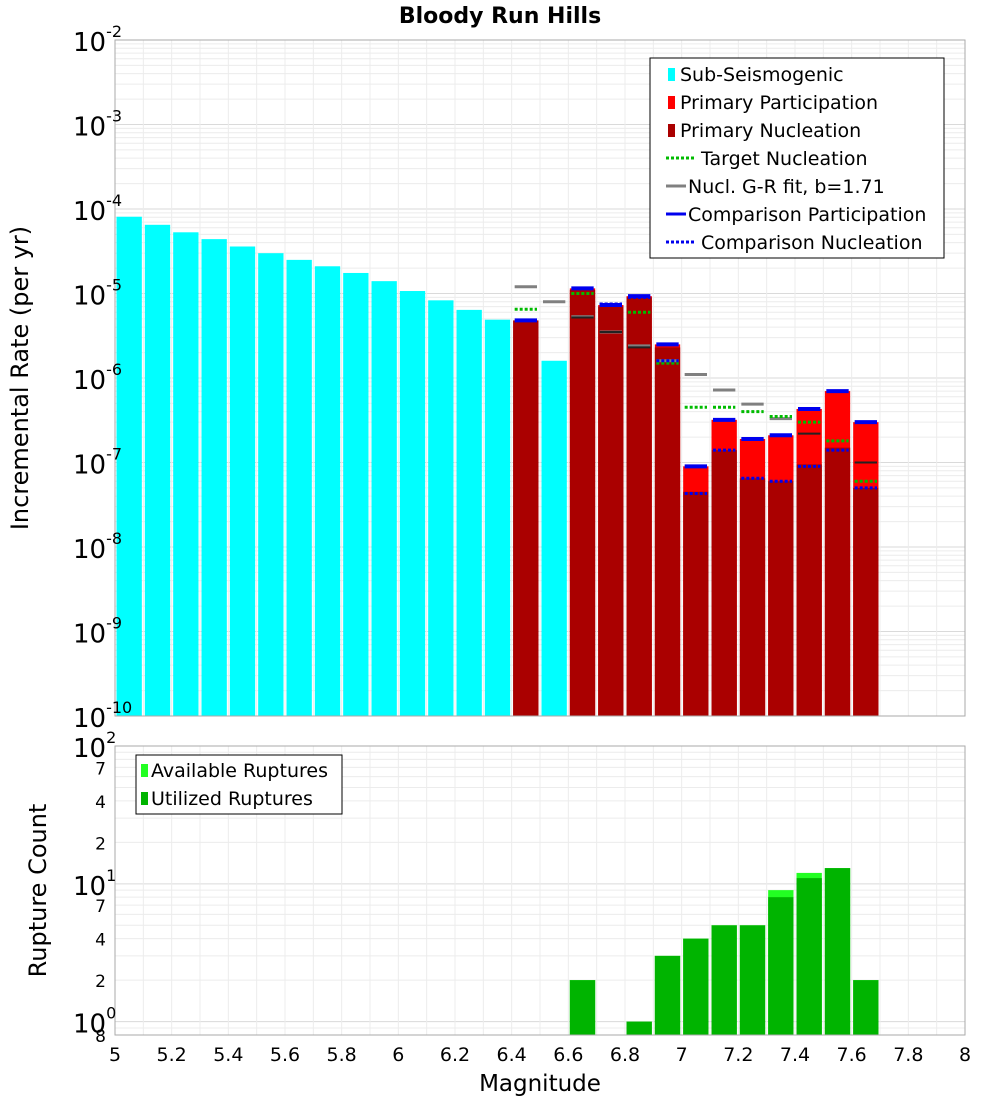  I want to click on target-nucleation-marks, so click(695, 387).